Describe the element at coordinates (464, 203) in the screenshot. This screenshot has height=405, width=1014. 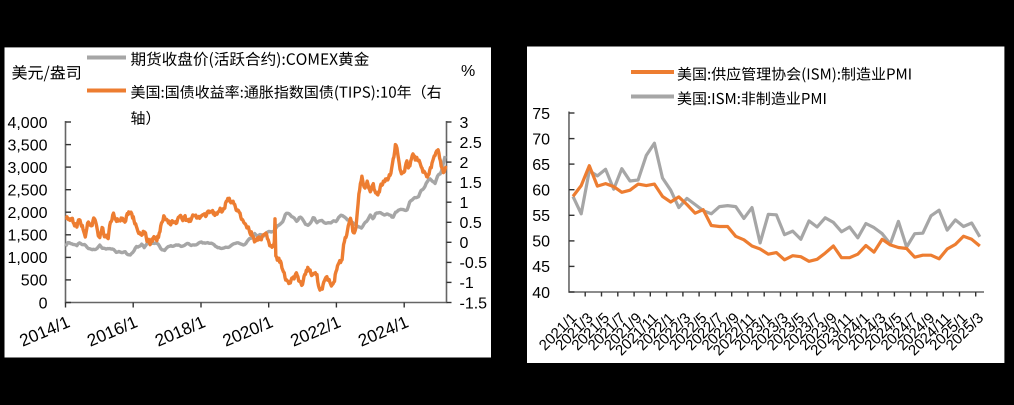
I see `svg-text: 1` at that location.